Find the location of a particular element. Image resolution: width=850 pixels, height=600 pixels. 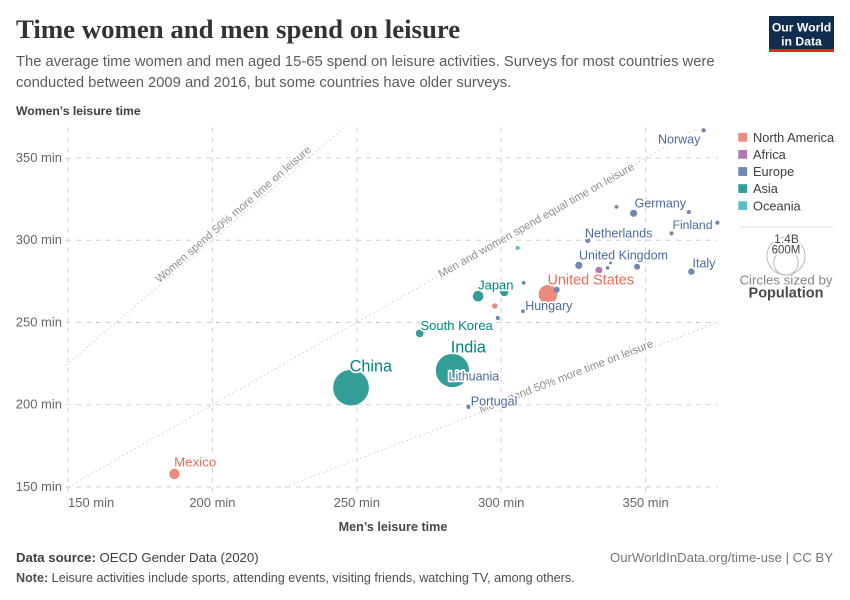

svg-text: Africa is located at coordinates (770, 154).